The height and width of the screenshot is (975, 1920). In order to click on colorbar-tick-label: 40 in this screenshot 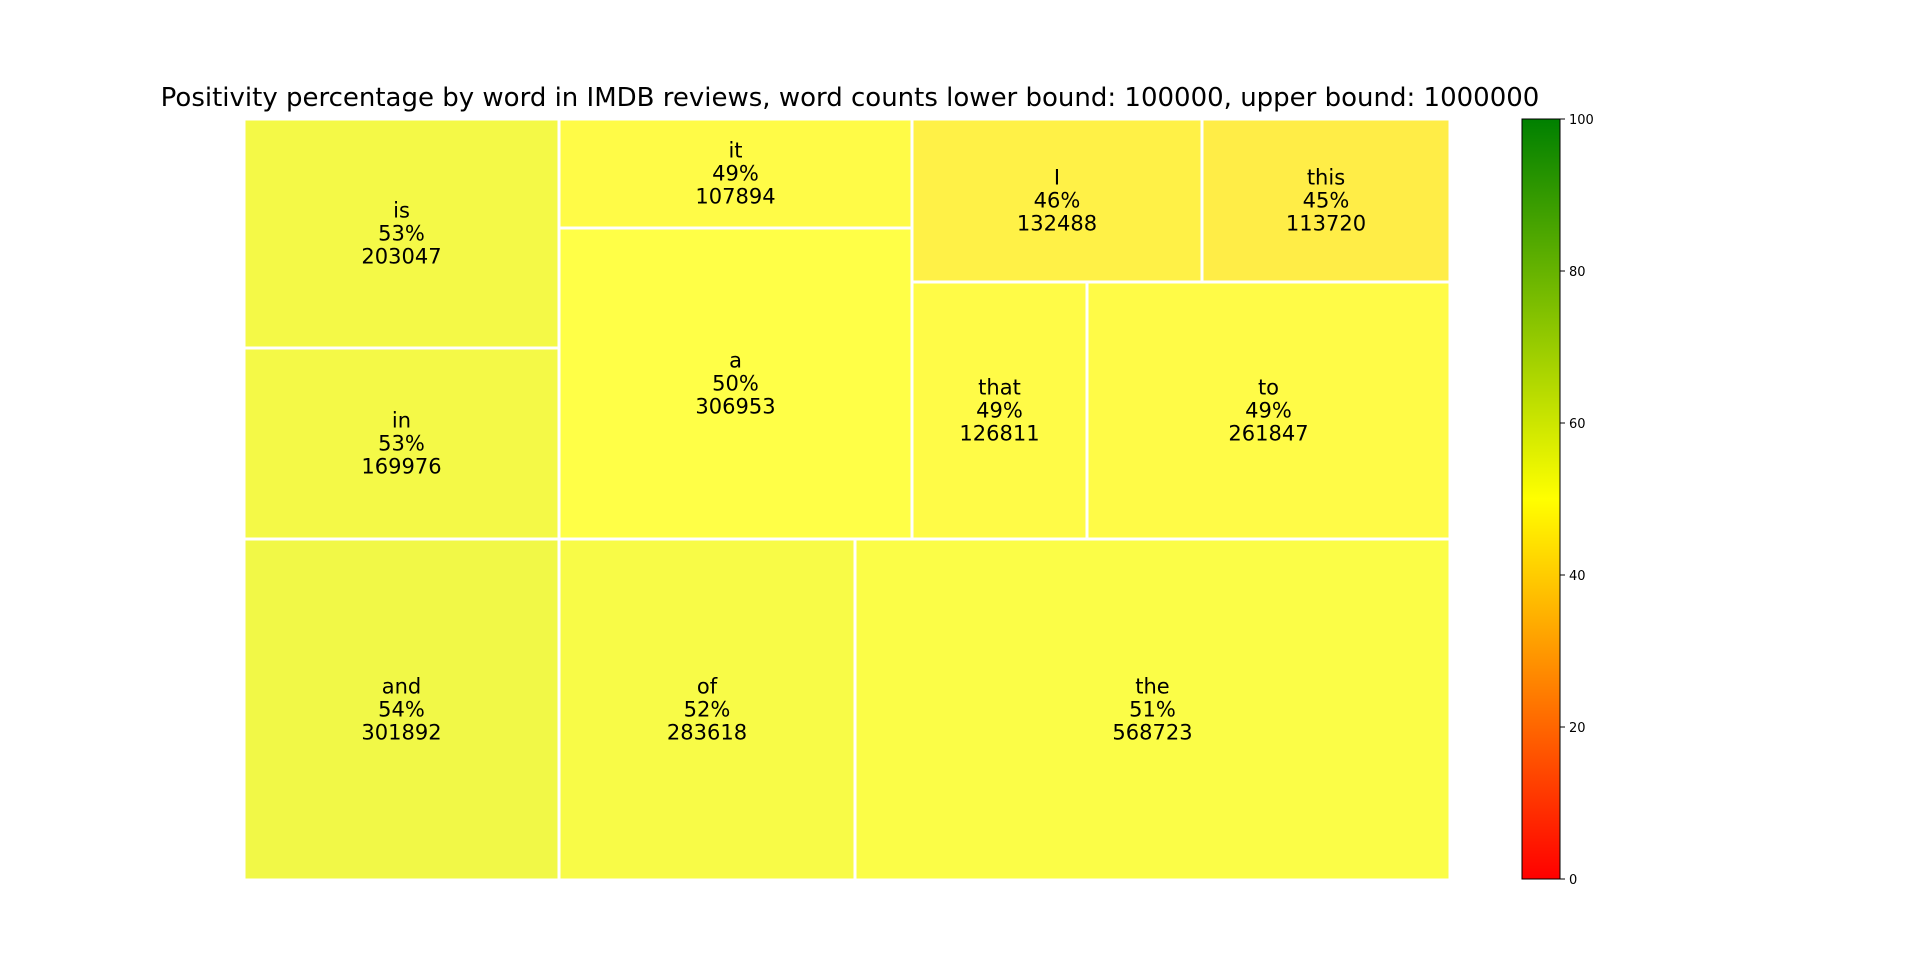, I will do `click(1577, 576)`.